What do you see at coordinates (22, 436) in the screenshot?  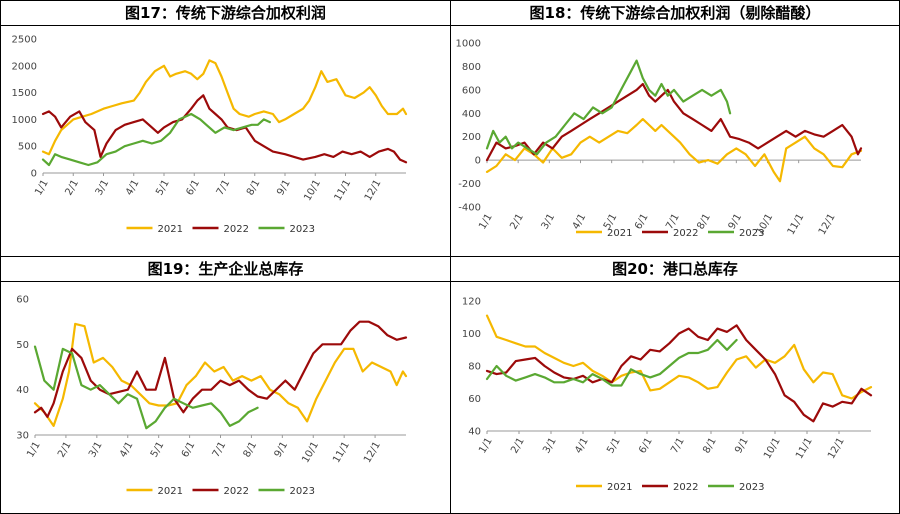 I see `y-tick-label: 30` at bounding box center [22, 436].